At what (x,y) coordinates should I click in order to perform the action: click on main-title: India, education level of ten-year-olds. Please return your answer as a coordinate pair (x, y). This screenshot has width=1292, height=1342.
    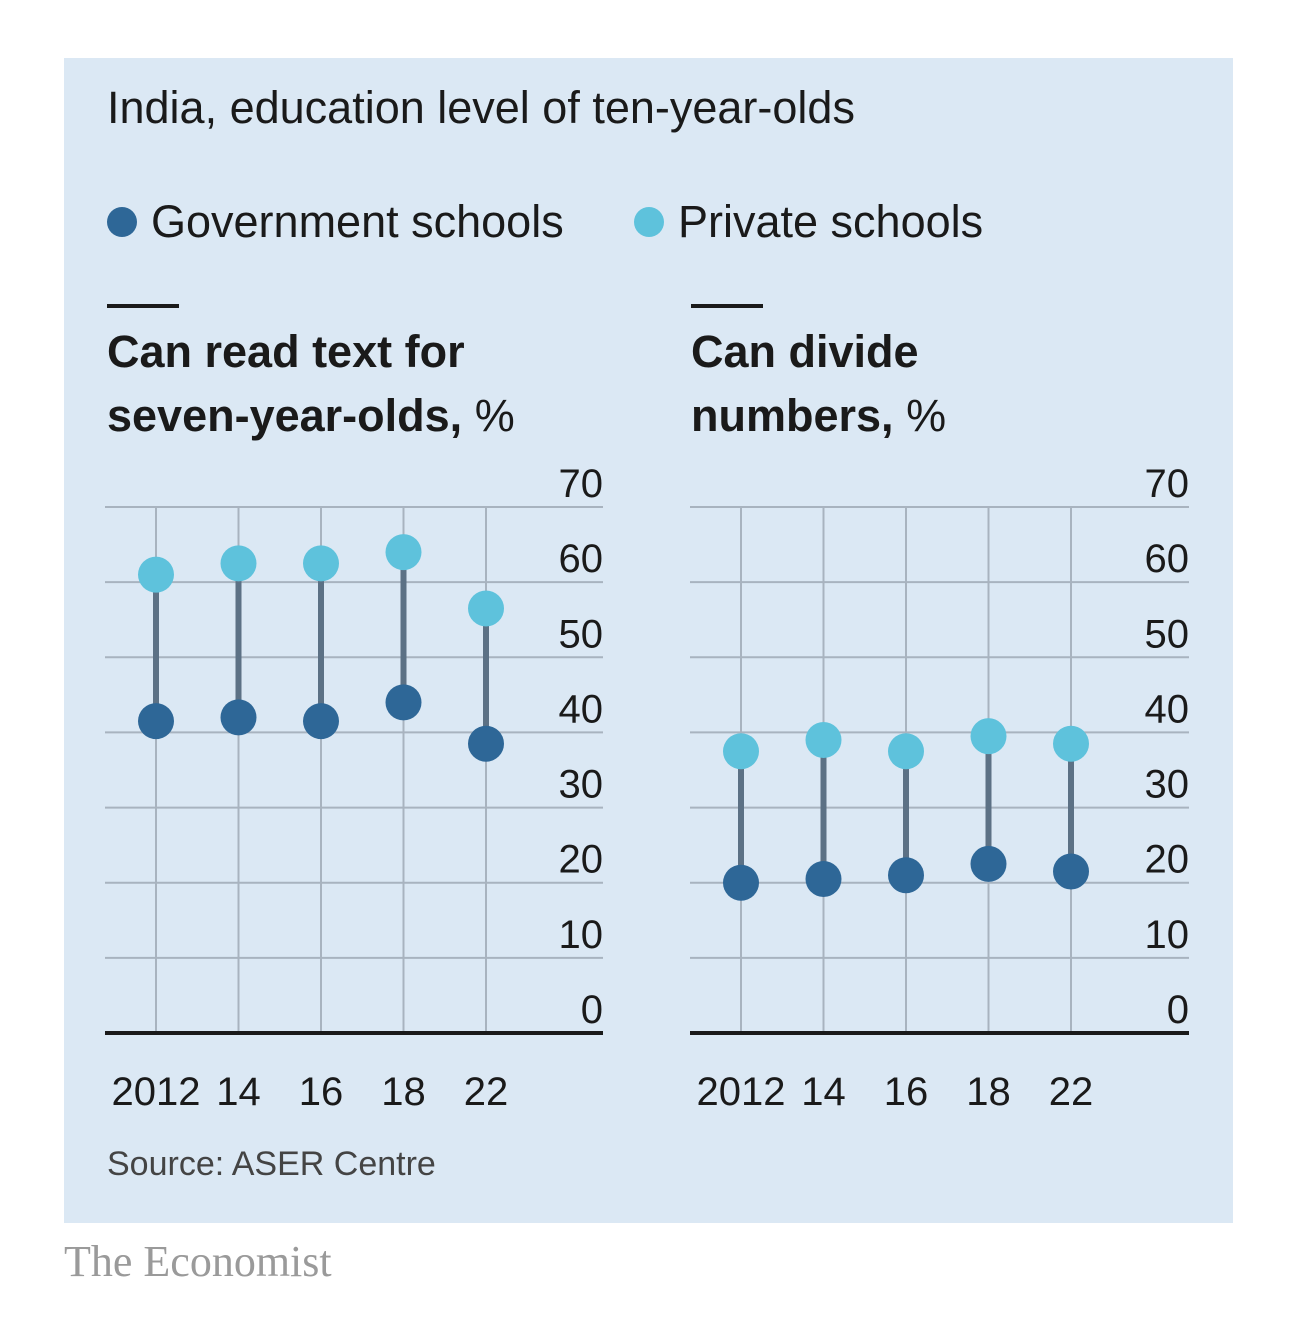
    Looking at the image, I should click on (481, 107).